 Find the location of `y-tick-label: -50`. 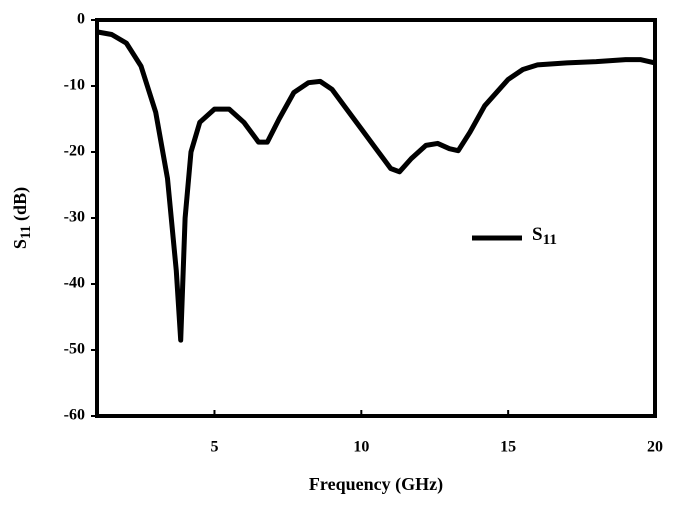

y-tick-label: -50 is located at coordinates (74, 349).